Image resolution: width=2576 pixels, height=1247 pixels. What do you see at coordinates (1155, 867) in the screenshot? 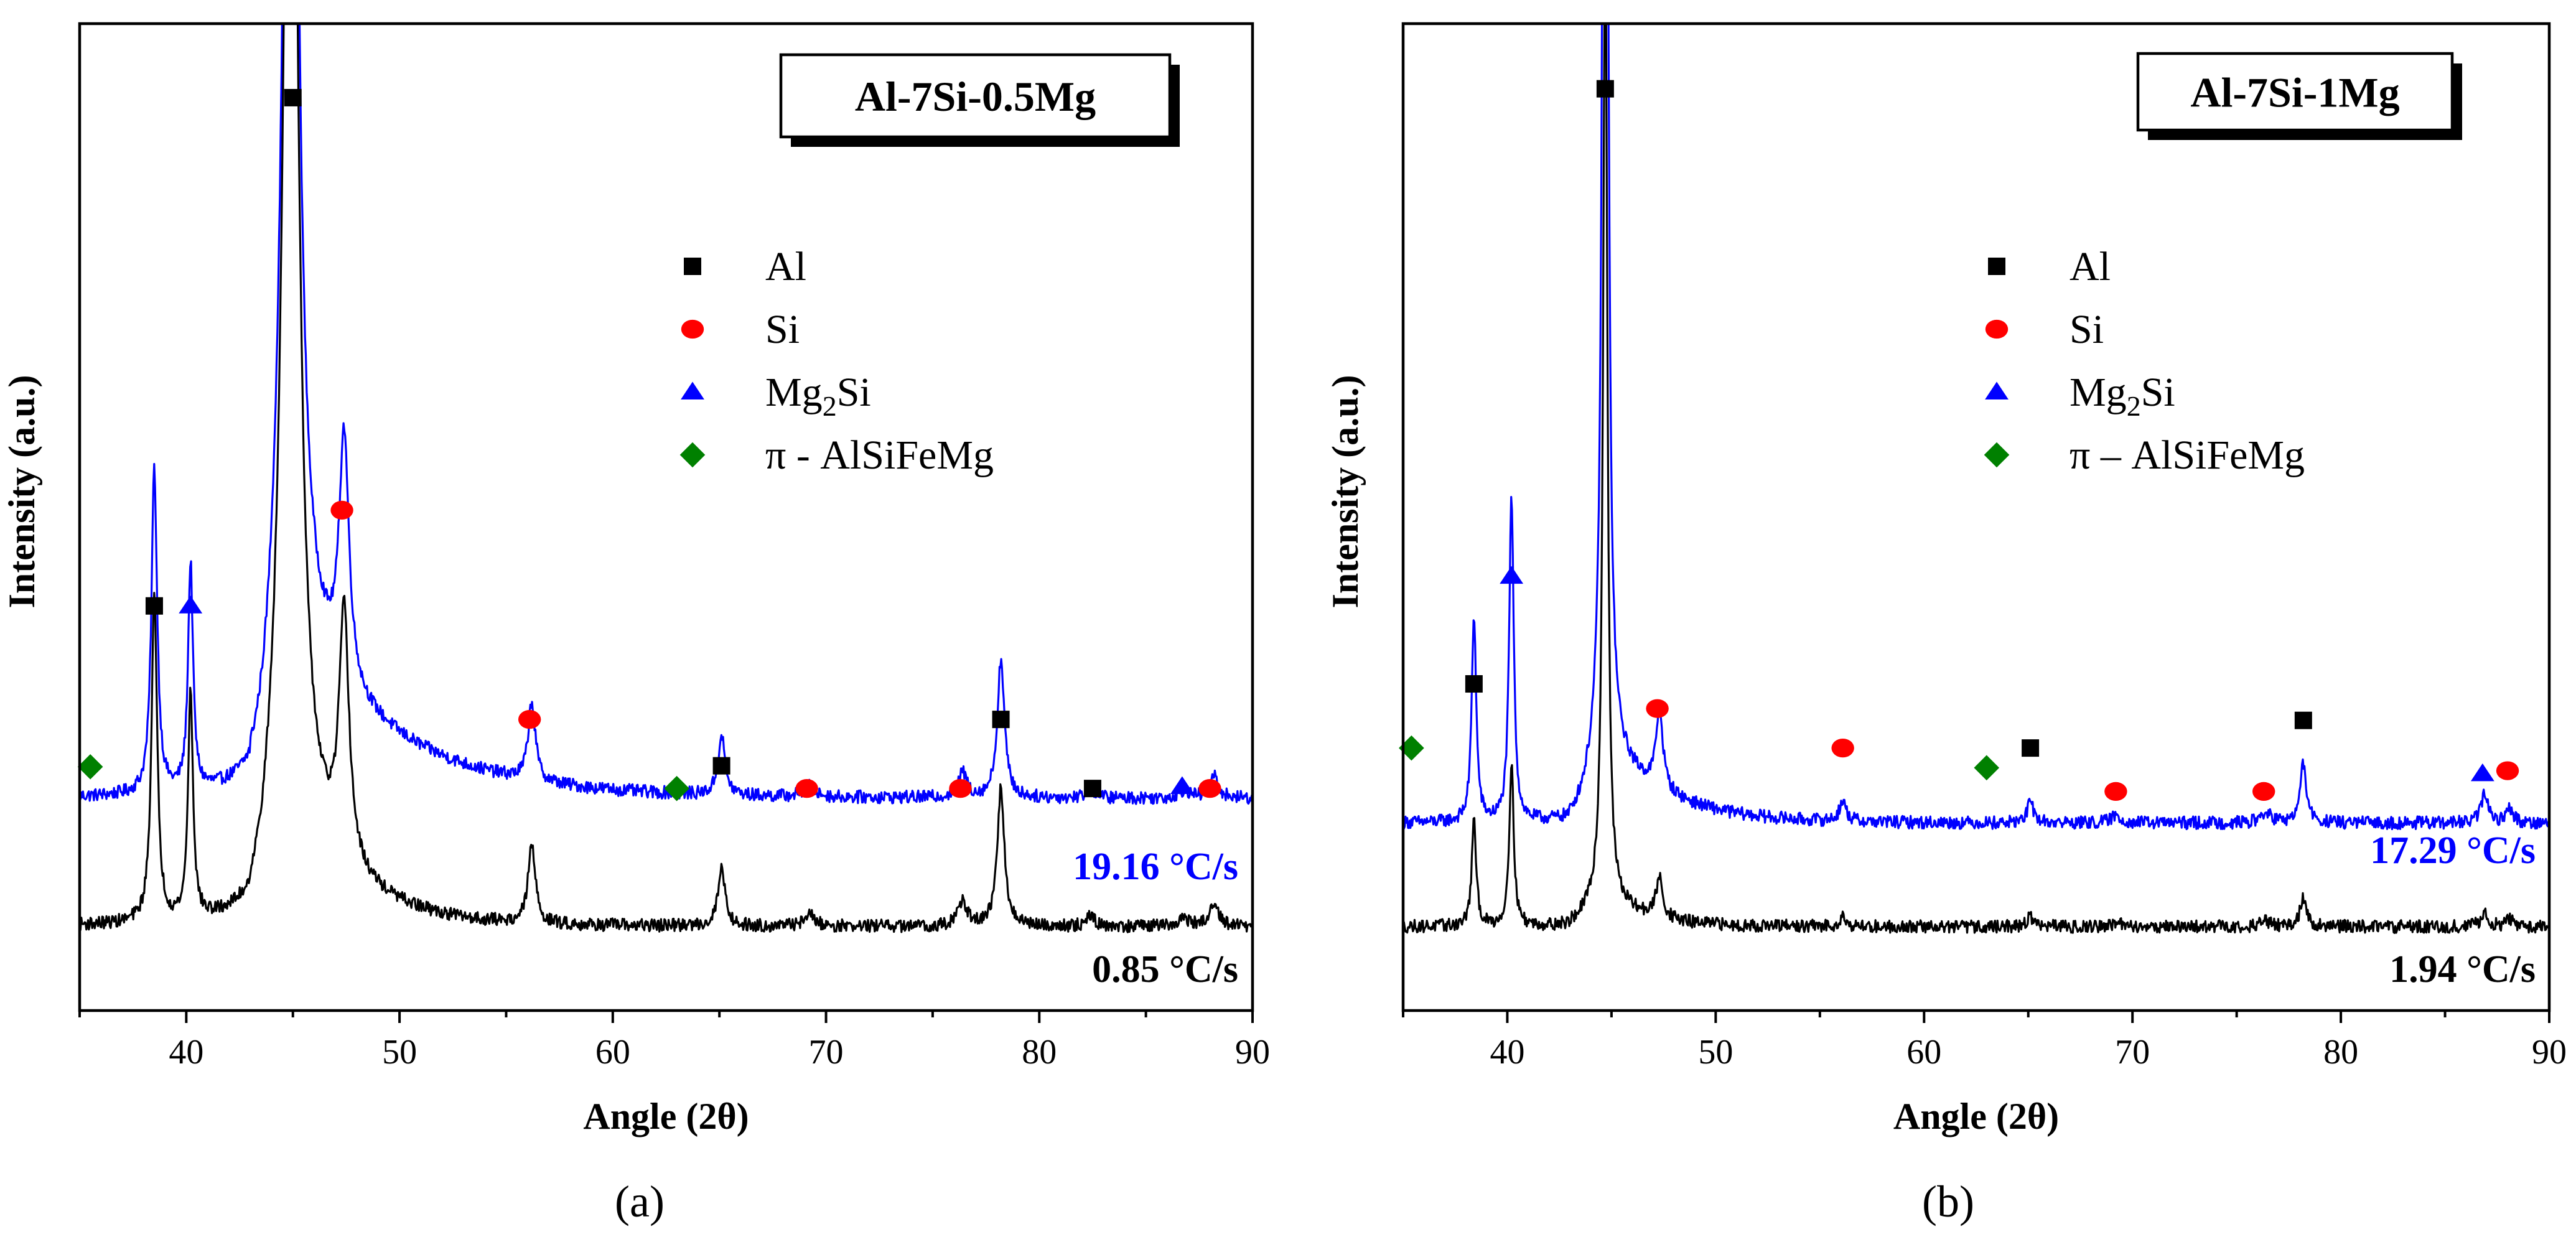
I see `series-label: 19.16 °C/s` at bounding box center [1155, 867].